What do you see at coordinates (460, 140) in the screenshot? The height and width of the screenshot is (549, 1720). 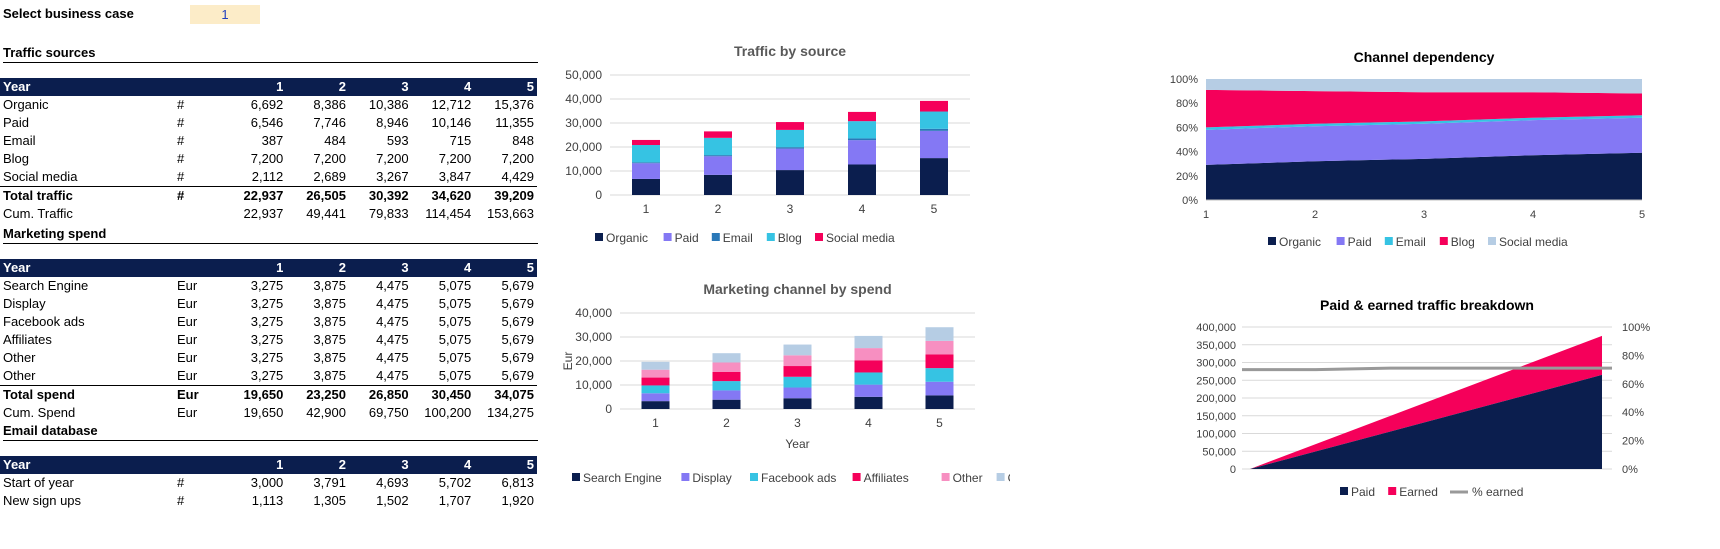 I see `table-cell: 715` at bounding box center [460, 140].